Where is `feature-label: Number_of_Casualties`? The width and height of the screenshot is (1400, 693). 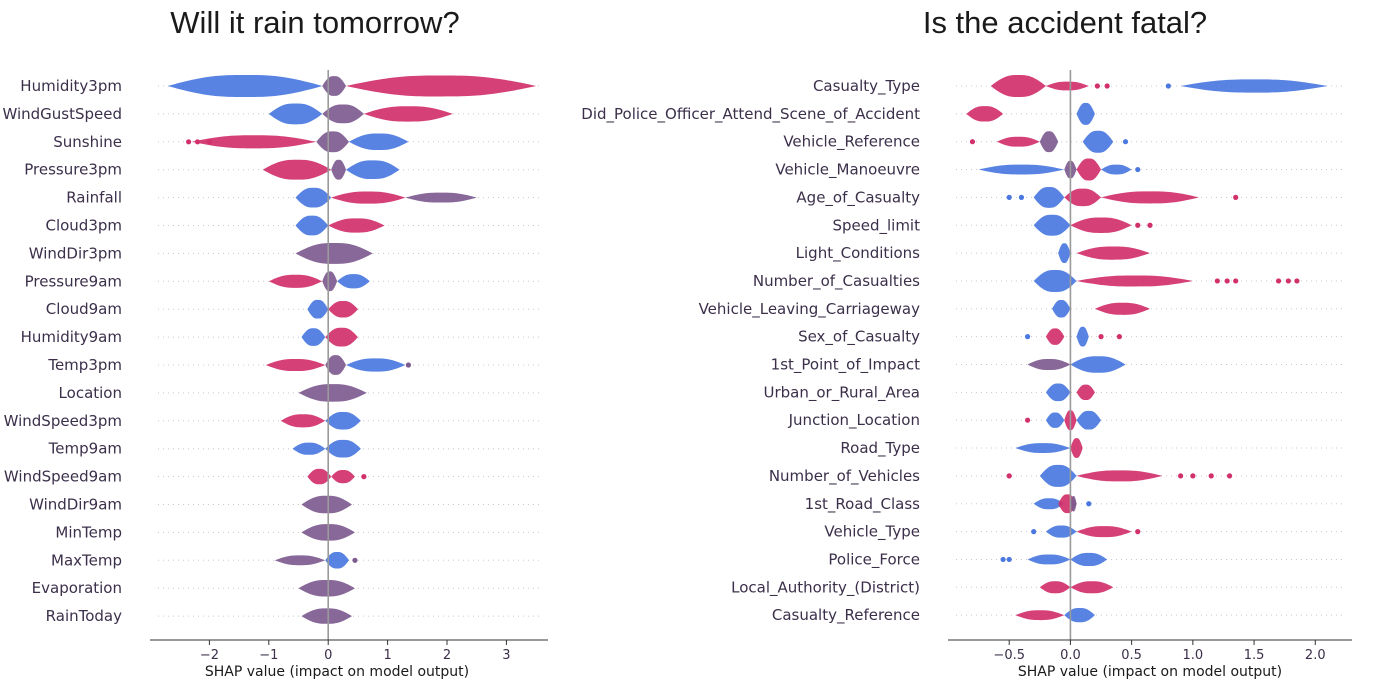 feature-label: Number_of_Casualties is located at coordinates (836, 281).